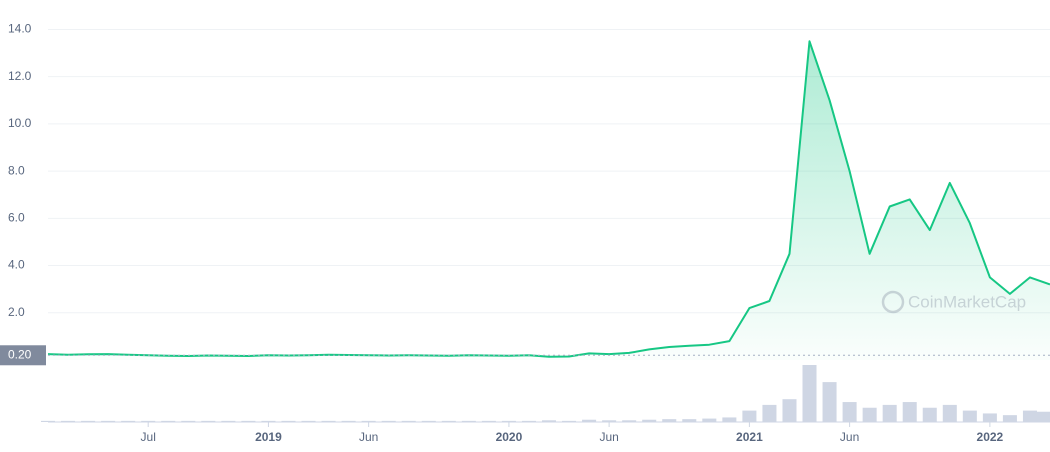 This screenshot has width=1050, height=452. I want to click on y-tick-label: 2.0, so click(16, 312).